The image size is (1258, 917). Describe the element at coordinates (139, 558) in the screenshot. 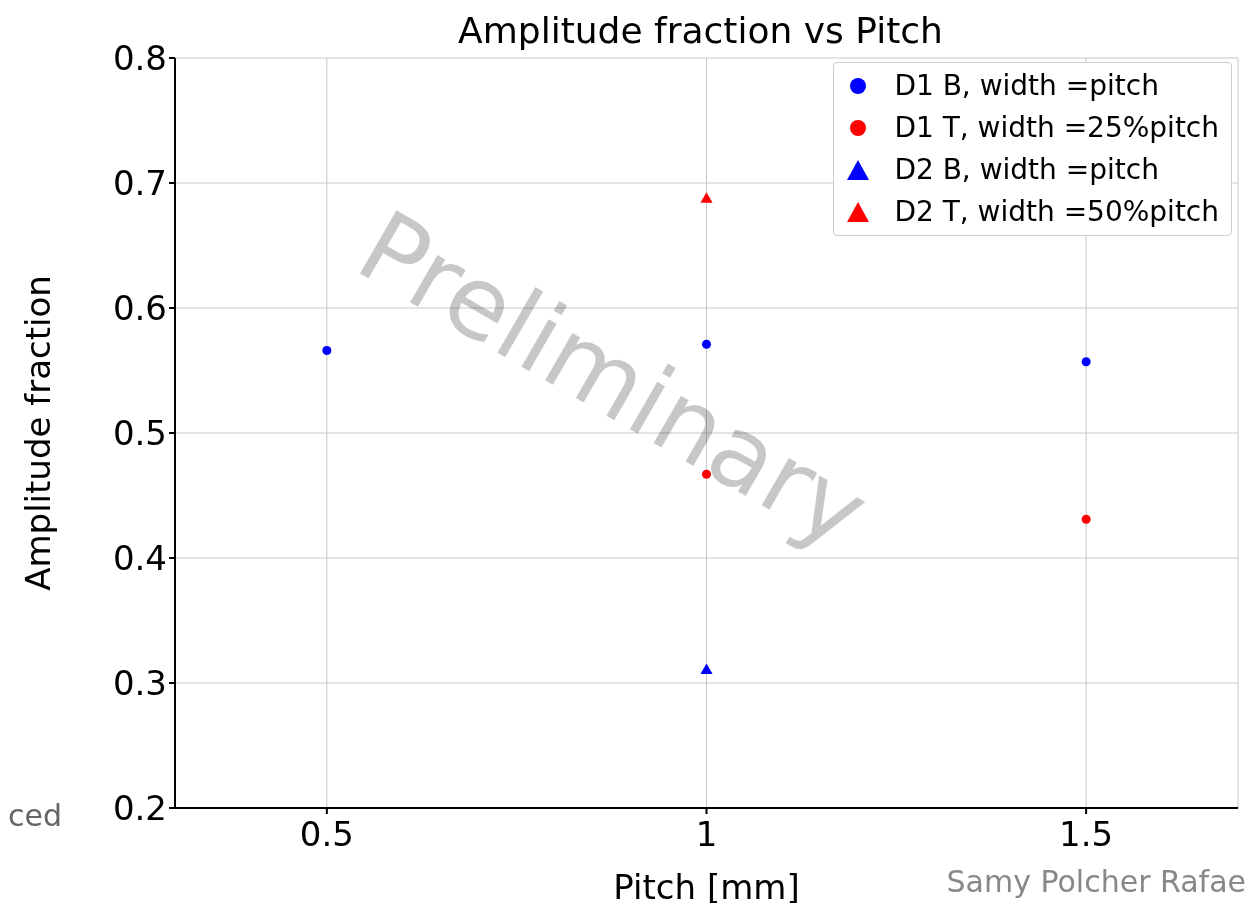

I see `y-tick-label: 0.4` at that location.